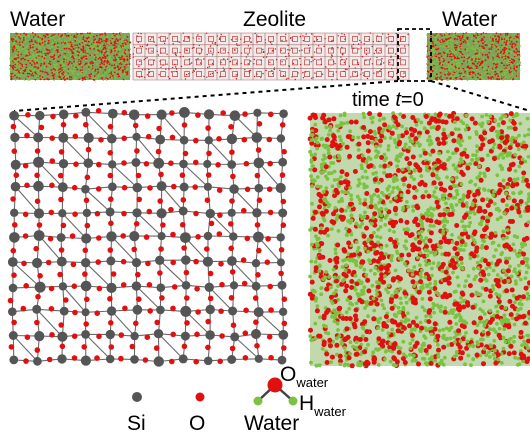  Describe the element at coordinates (274, 19) in the screenshot. I see `zeolite-label: Zeolite` at that location.